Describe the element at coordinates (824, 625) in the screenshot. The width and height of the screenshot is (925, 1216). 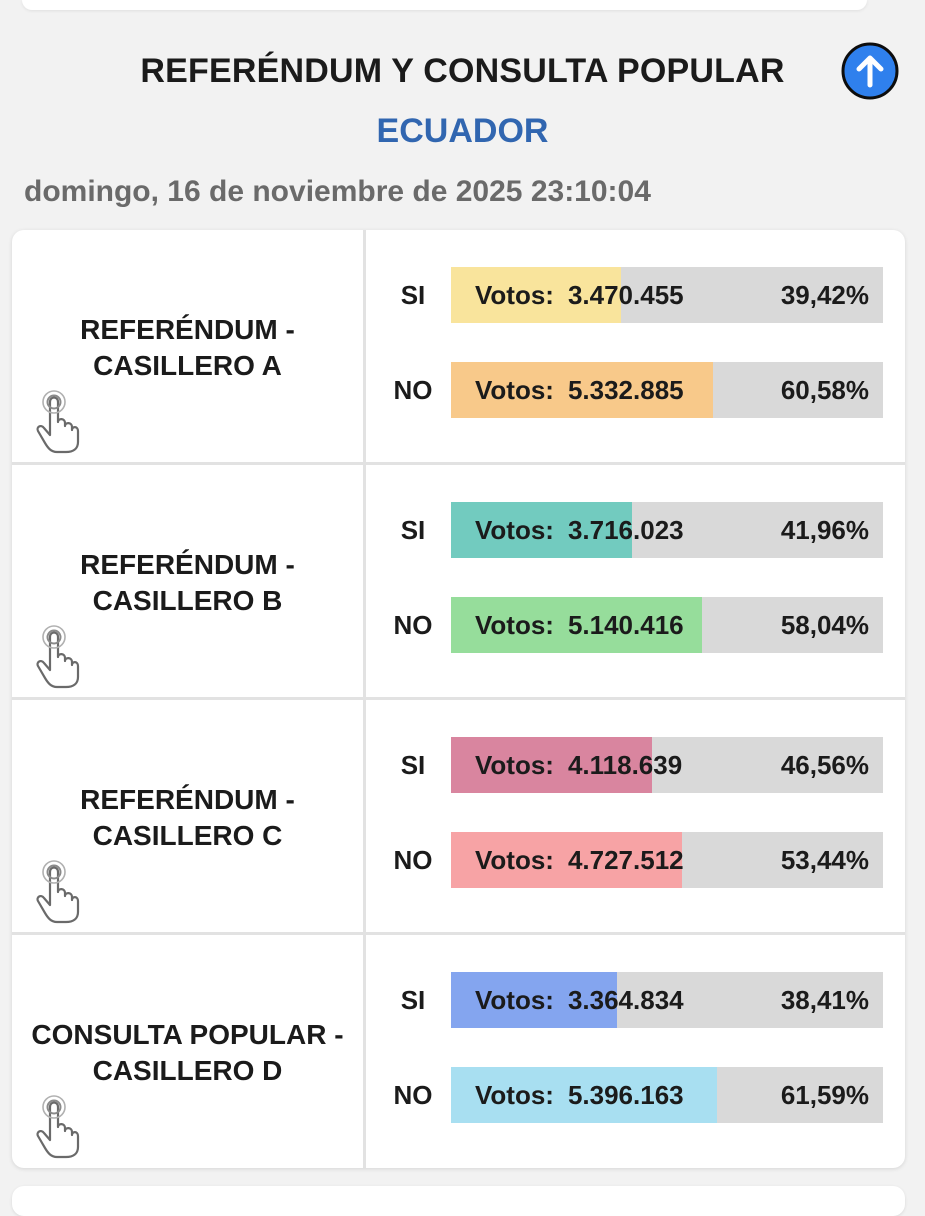
I see `vote-percent: 58,04%` at that location.